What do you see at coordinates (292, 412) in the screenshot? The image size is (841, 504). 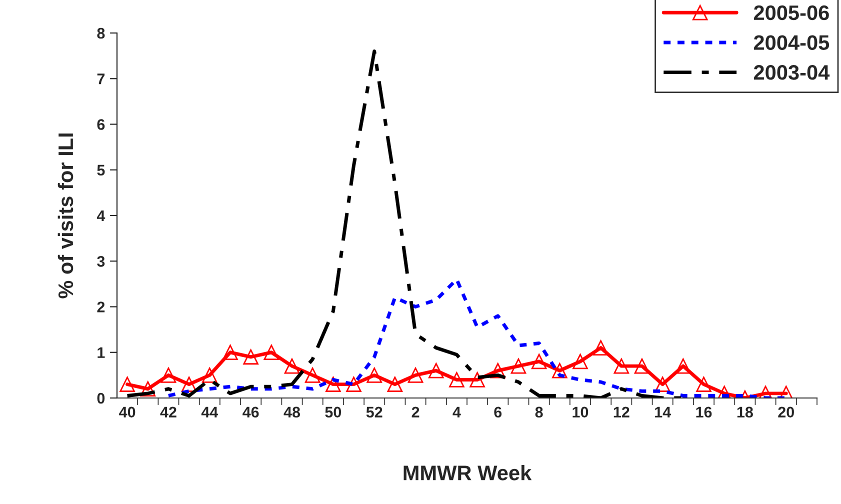 I see `x-tick-label: 48` at bounding box center [292, 412].